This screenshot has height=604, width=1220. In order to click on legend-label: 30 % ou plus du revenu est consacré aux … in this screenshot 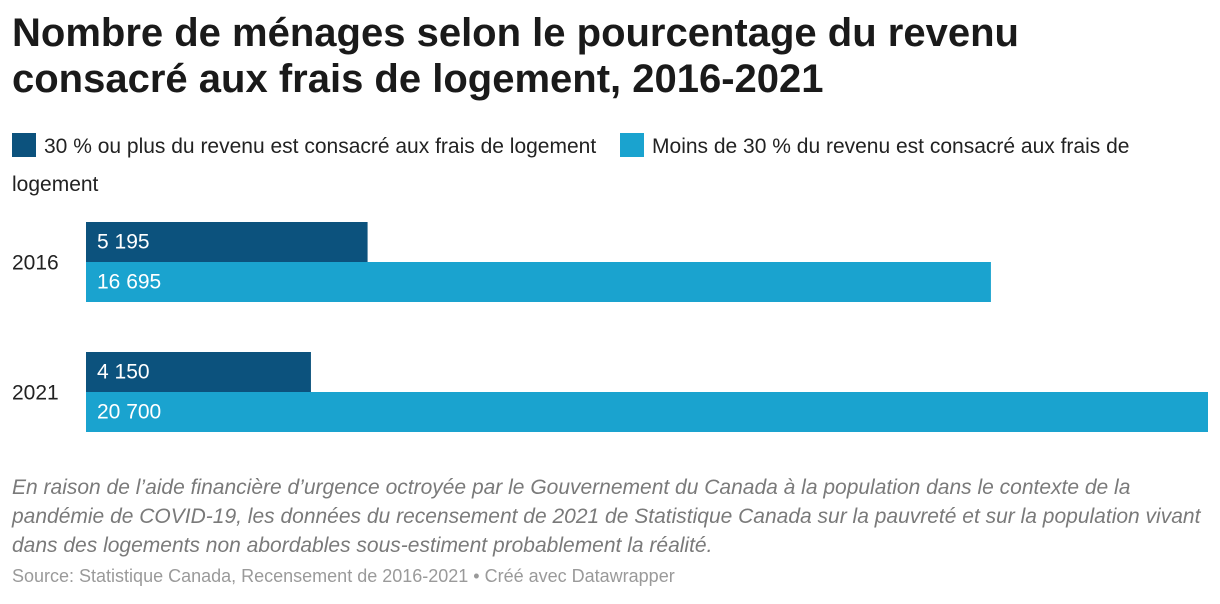, I will do `click(320, 146)`.